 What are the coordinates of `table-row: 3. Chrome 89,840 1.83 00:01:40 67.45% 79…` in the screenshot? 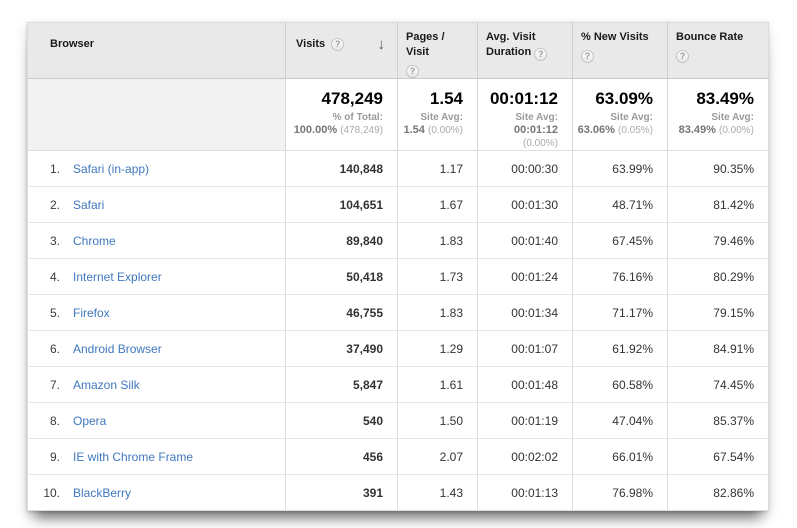 It's located at (398, 240).